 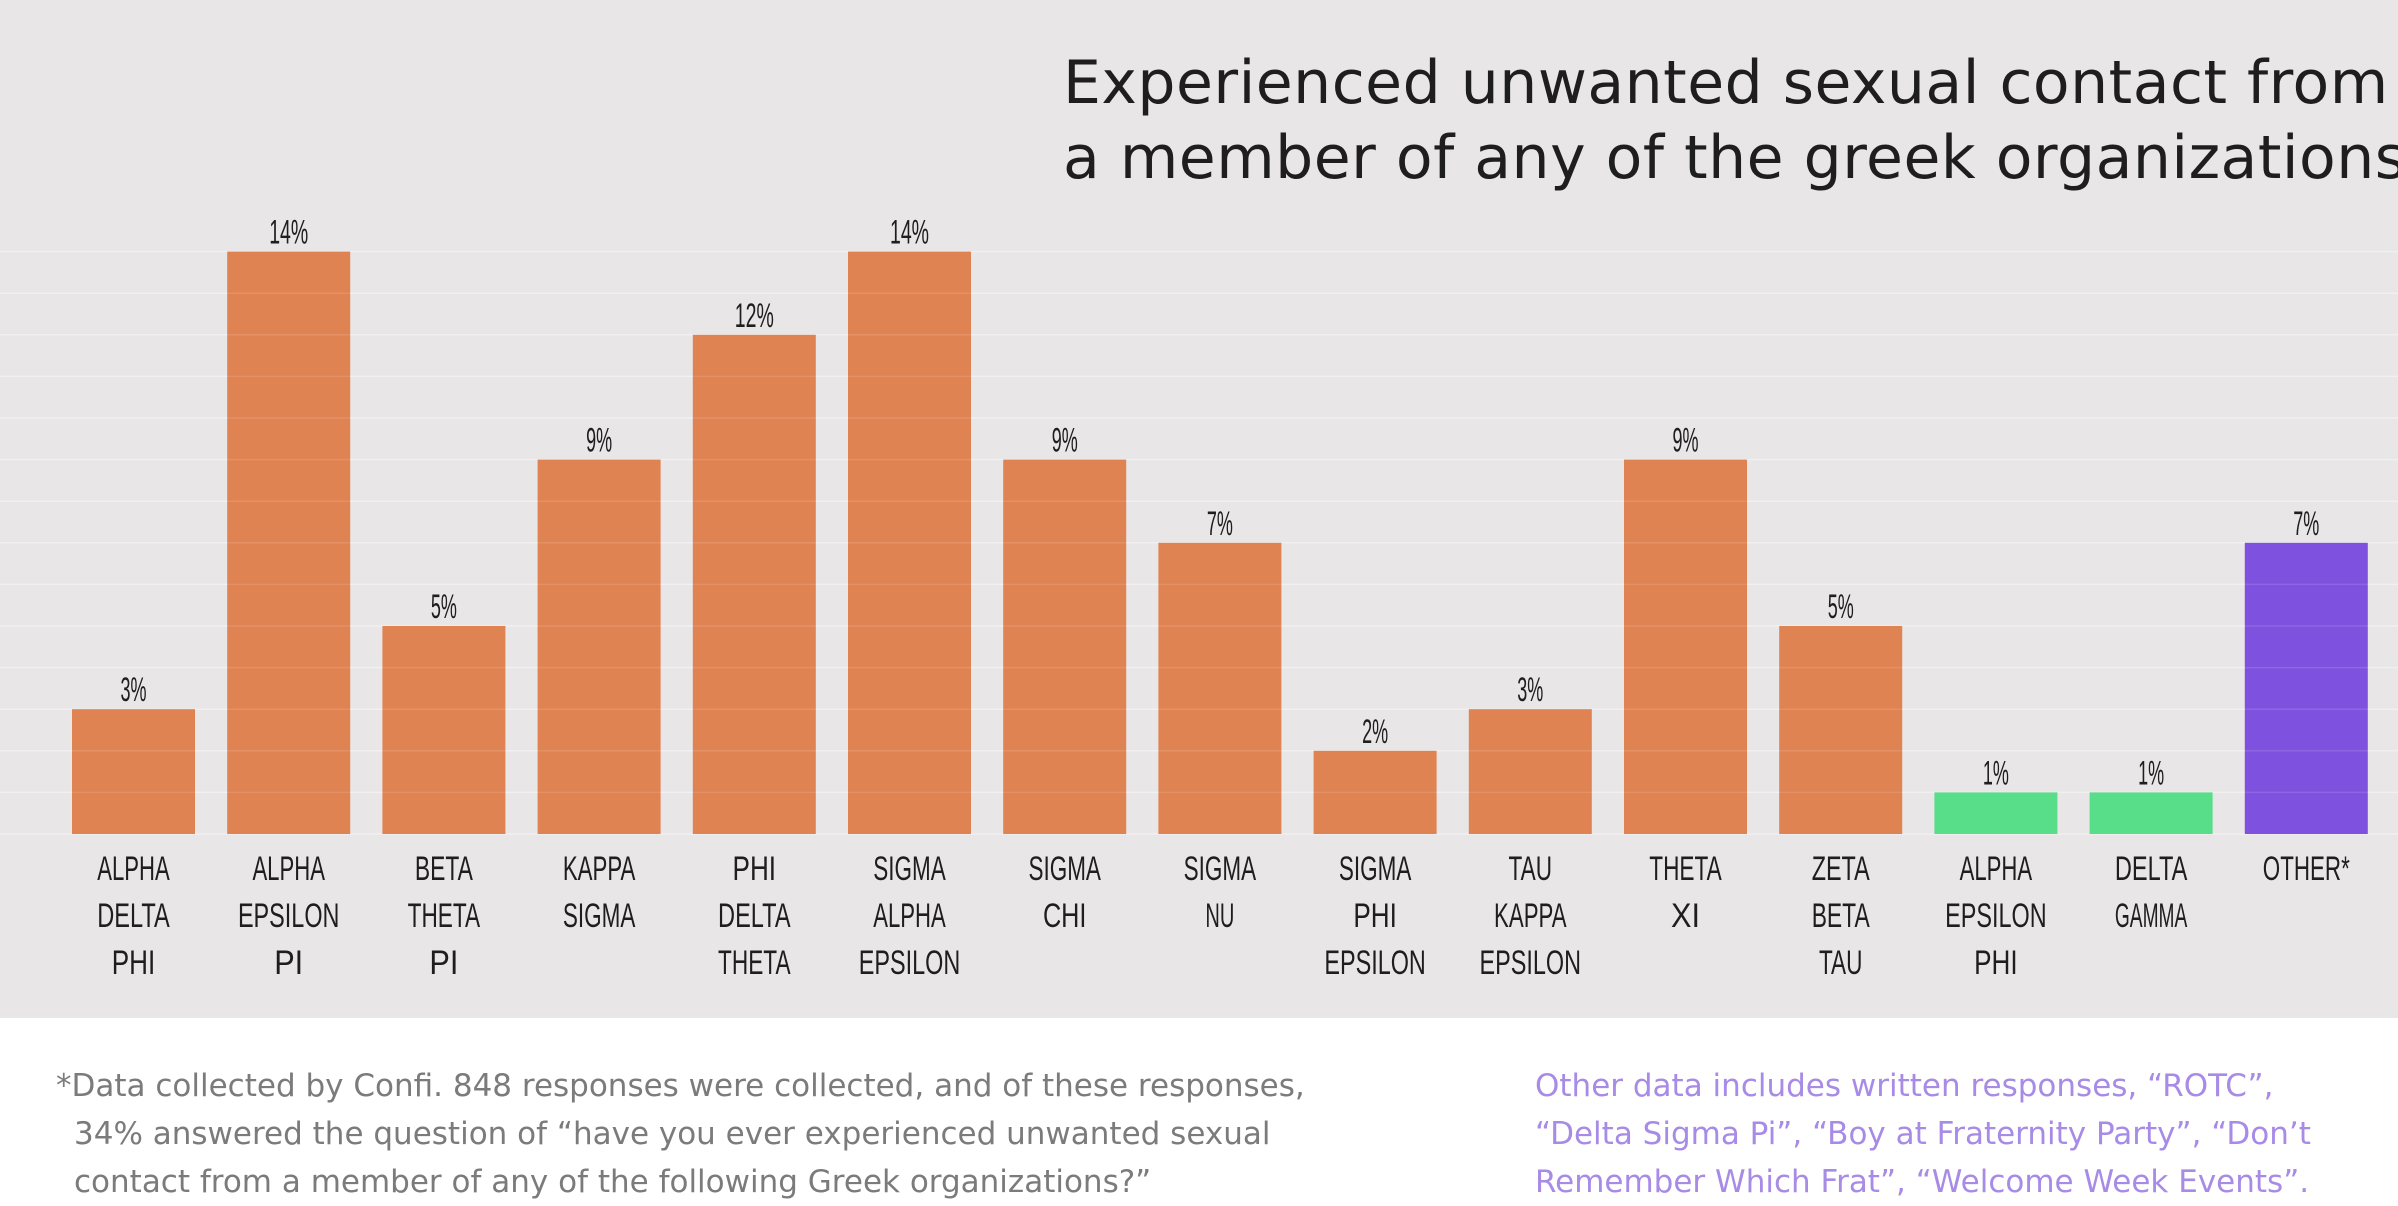 I want to click on category-label: GAMMA, so click(x=2151, y=916).